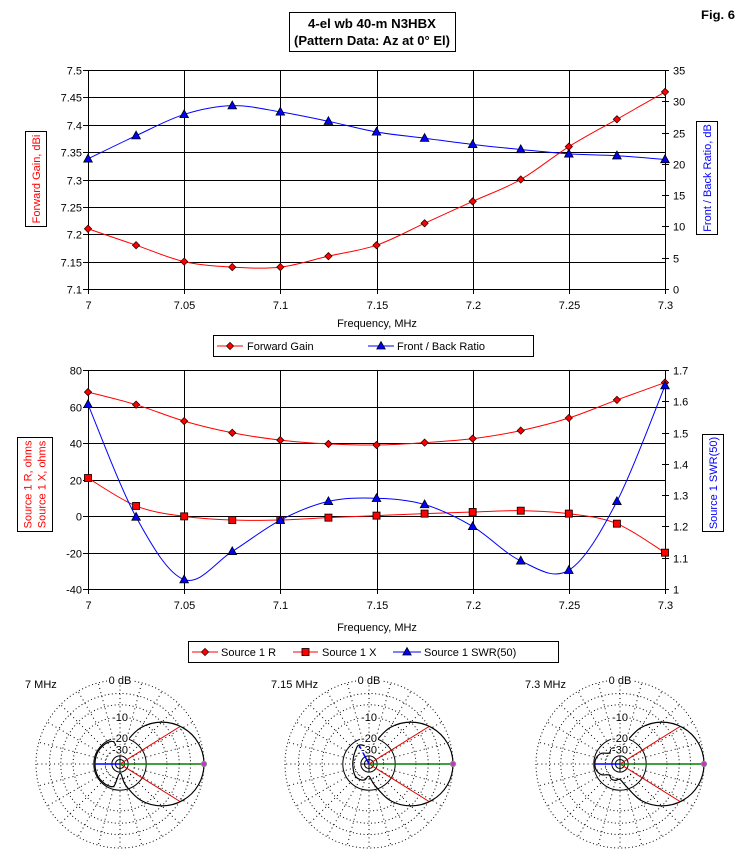 This screenshot has width=740, height=860. I want to click on legend-box, so click(373, 652).